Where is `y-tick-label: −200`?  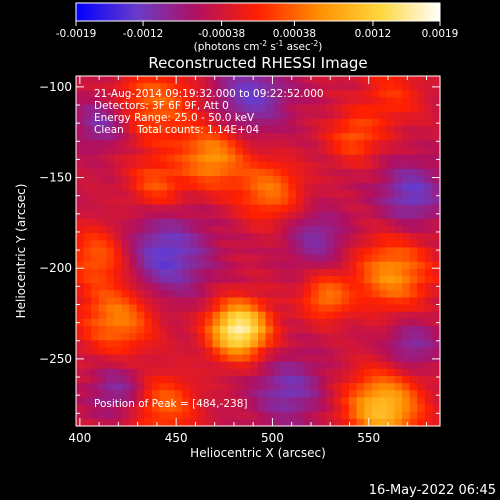 y-tick-label: −200 is located at coordinates (55, 268).